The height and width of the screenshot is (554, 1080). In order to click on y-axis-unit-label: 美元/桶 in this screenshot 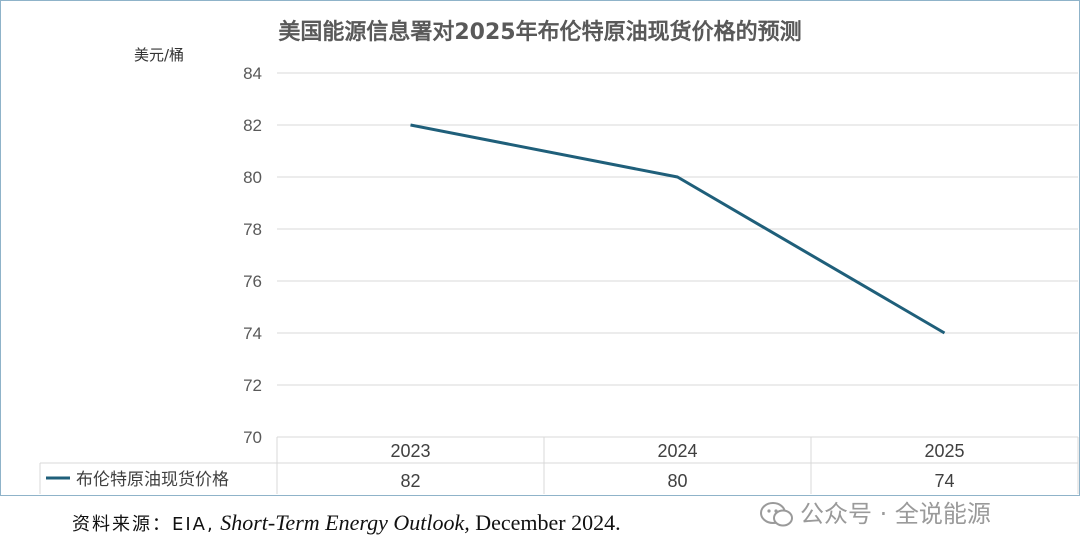, I will do `click(159, 55)`.